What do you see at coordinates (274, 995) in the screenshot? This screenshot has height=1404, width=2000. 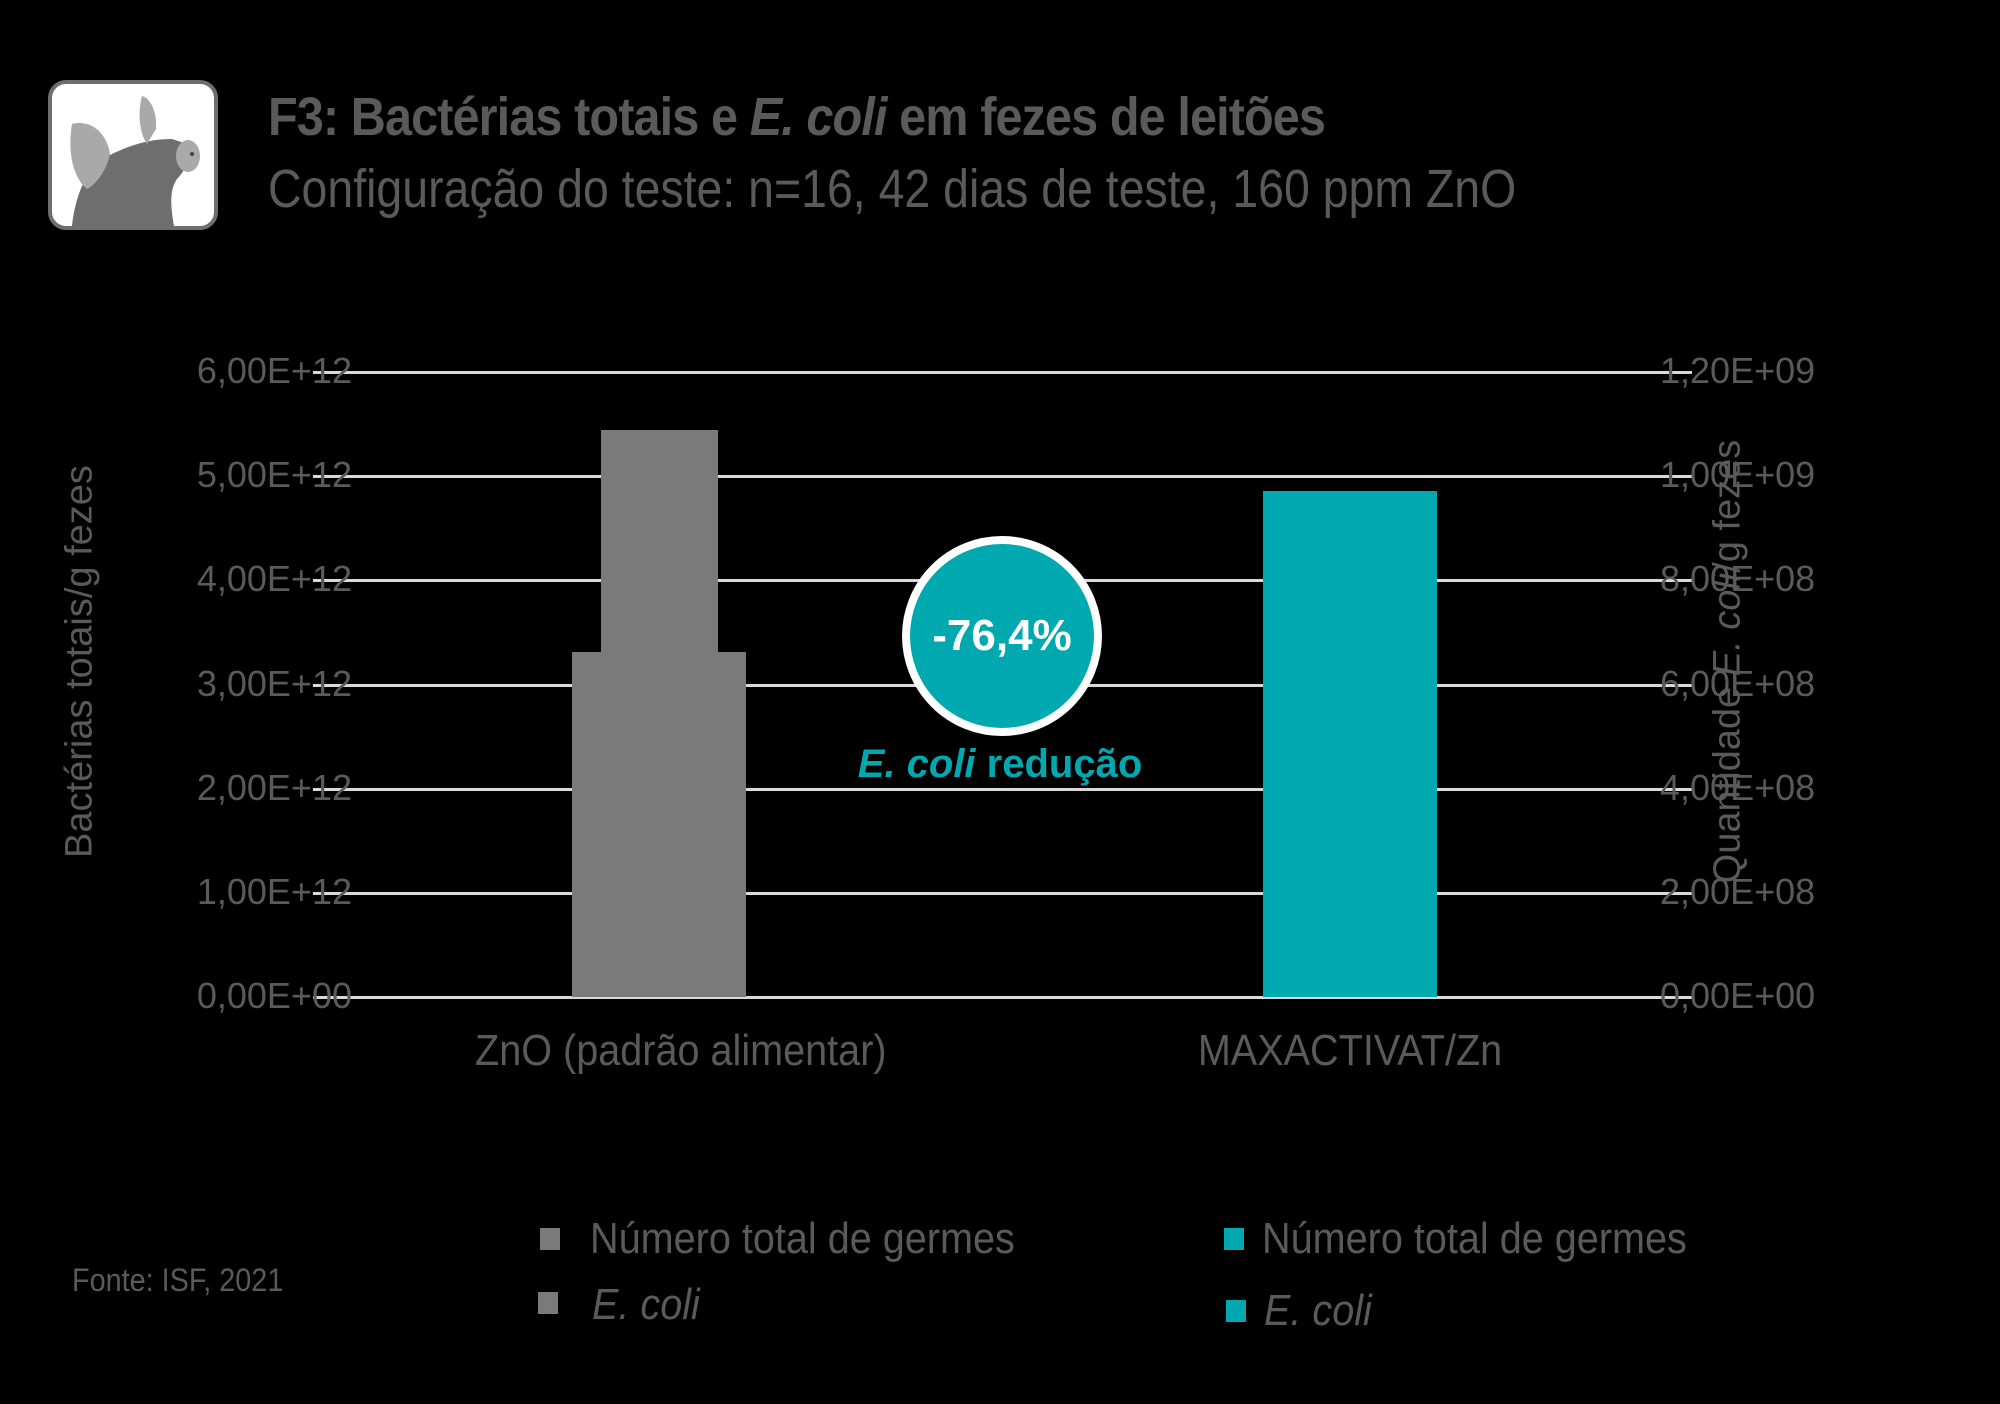 I see `y-tick-left: 0,00E+00` at bounding box center [274, 995].